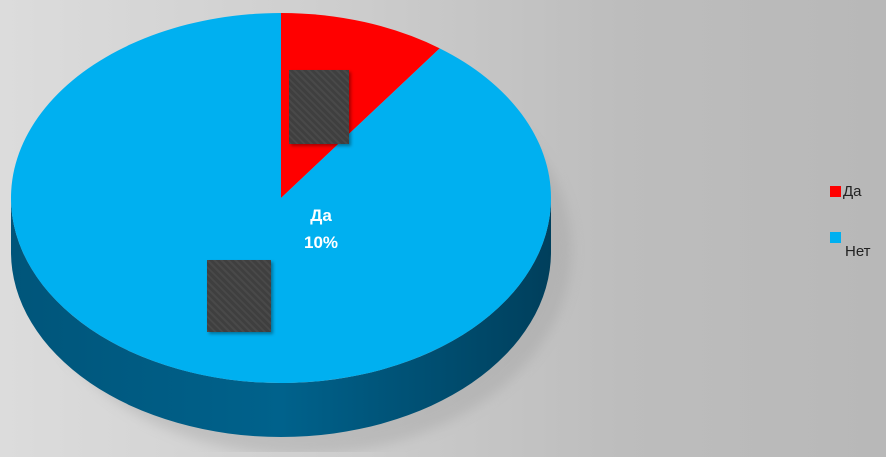 The width and height of the screenshot is (886, 457). I want to click on legend-label: Нет, so click(858, 251).